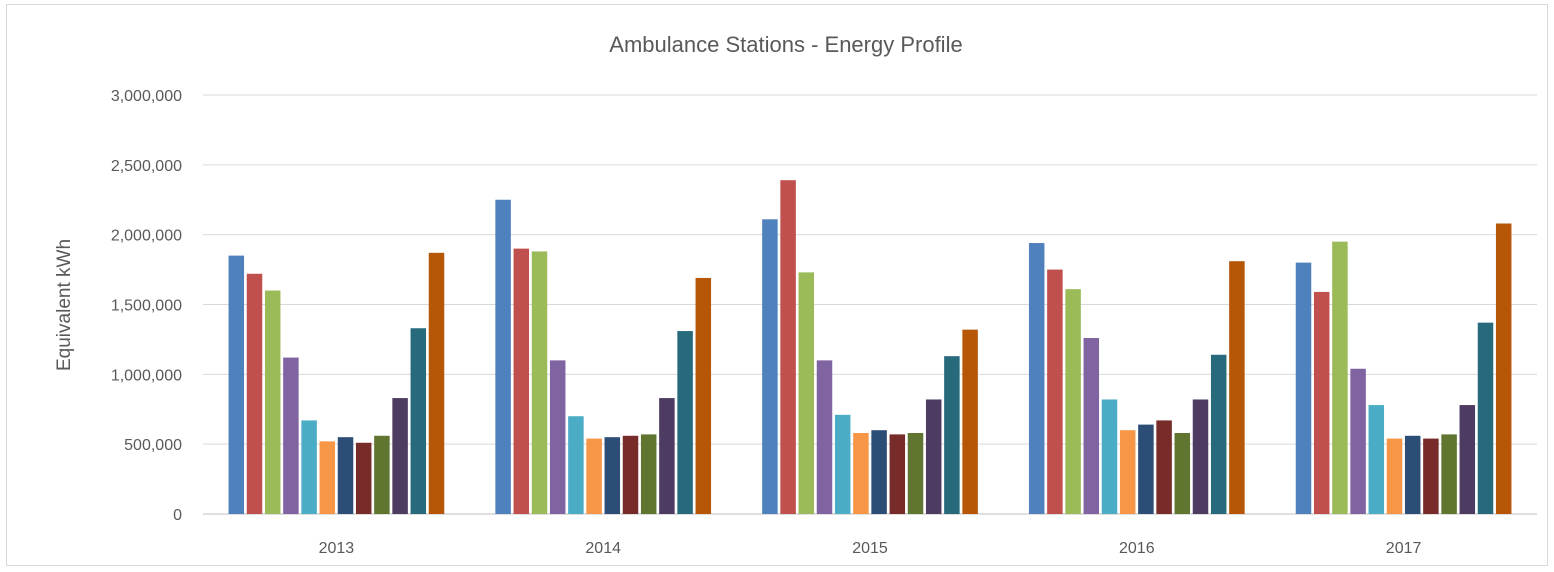 This screenshot has height=572, width=1554. I want to click on x-tick-label: 2016, so click(1137, 548).